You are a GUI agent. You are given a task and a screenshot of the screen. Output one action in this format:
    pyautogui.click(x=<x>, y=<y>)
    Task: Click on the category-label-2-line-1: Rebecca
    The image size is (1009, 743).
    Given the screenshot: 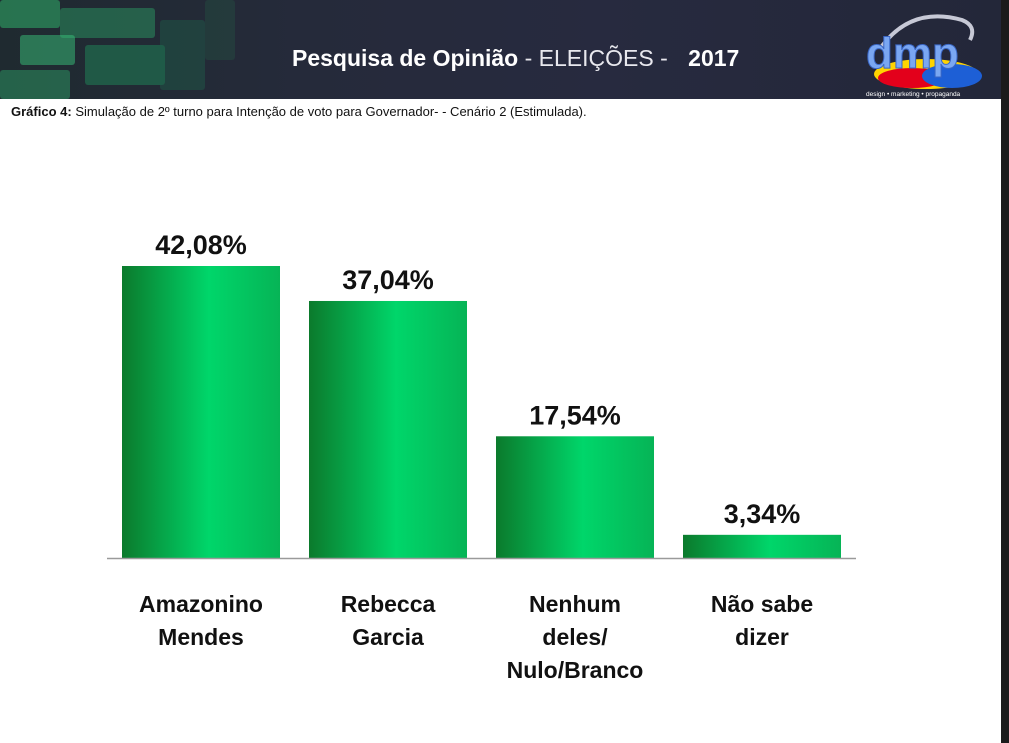 What is the action you would take?
    pyautogui.click(x=388, y=604)
    